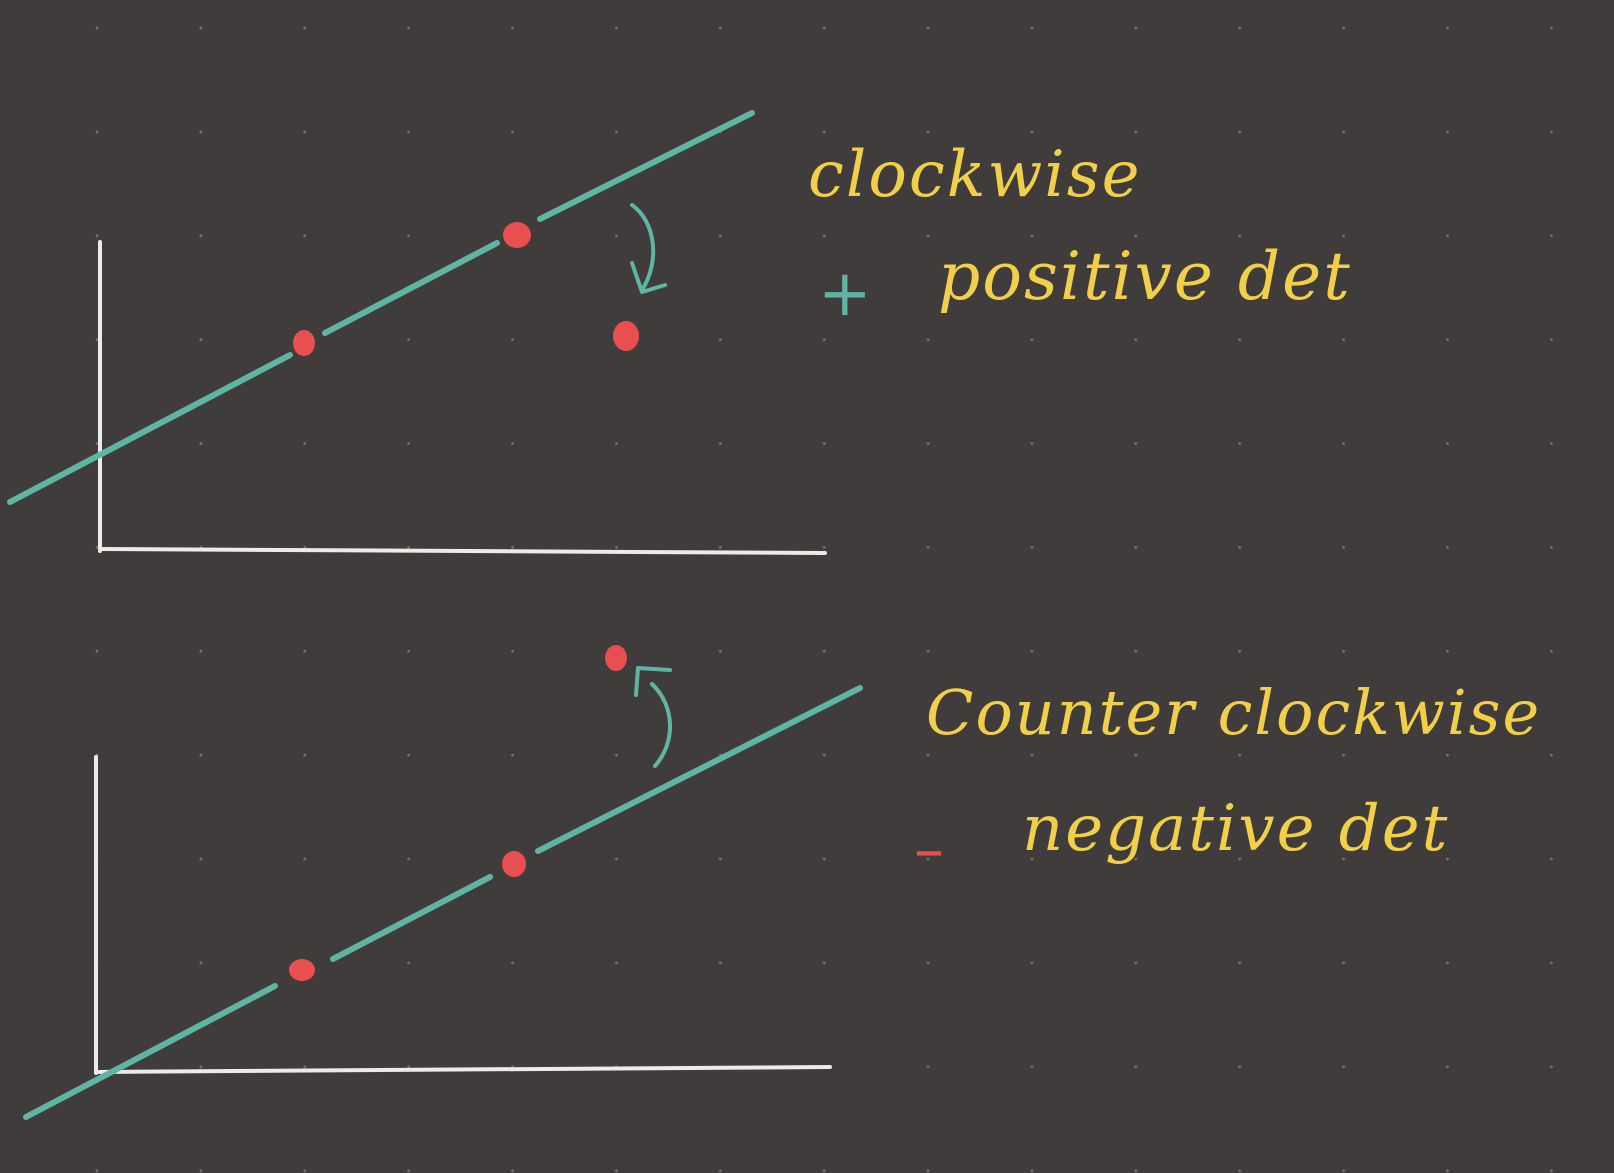  What do you see at coordinates (653, 717) in the screenshot?
I see `curved-arrow-counterclockwise-icon` at bounding box center [653, 717].